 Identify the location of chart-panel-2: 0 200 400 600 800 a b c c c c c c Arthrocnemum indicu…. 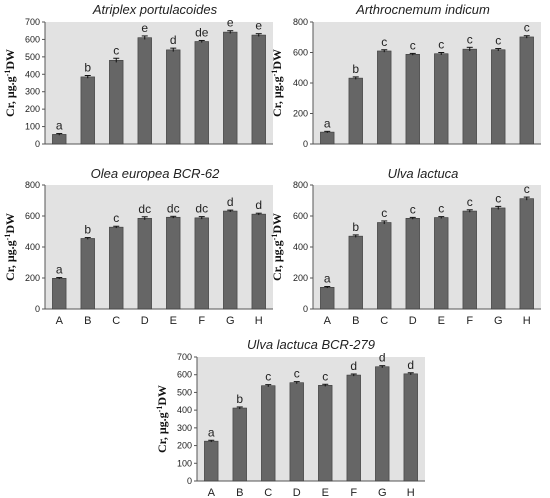
(405, 75).